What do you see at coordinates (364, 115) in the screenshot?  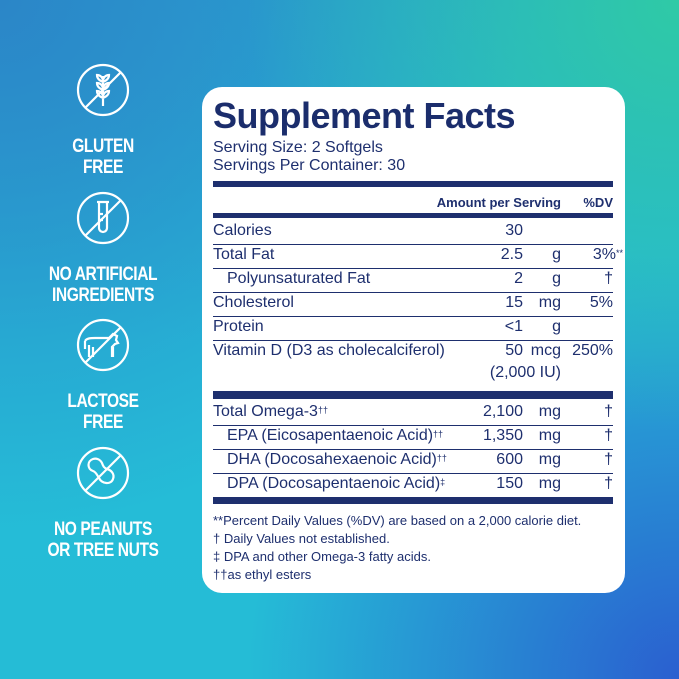 I see `panel-title: Supplement Facts` at bounding box center [364, 115].